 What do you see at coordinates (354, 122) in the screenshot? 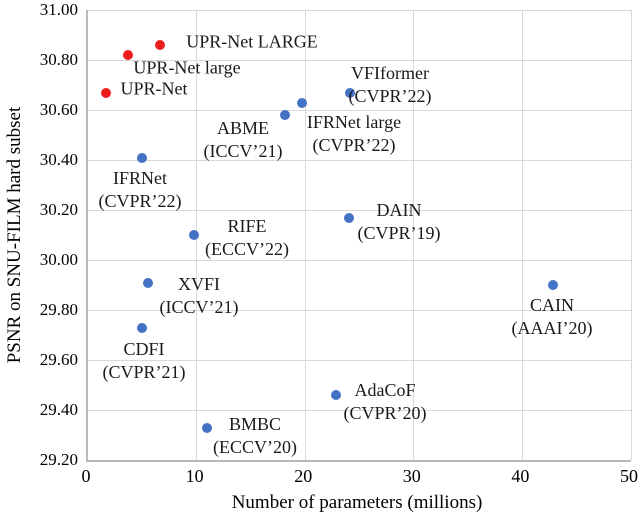
I see `method-name: IFRNet large` at bounding box center [354, 122].